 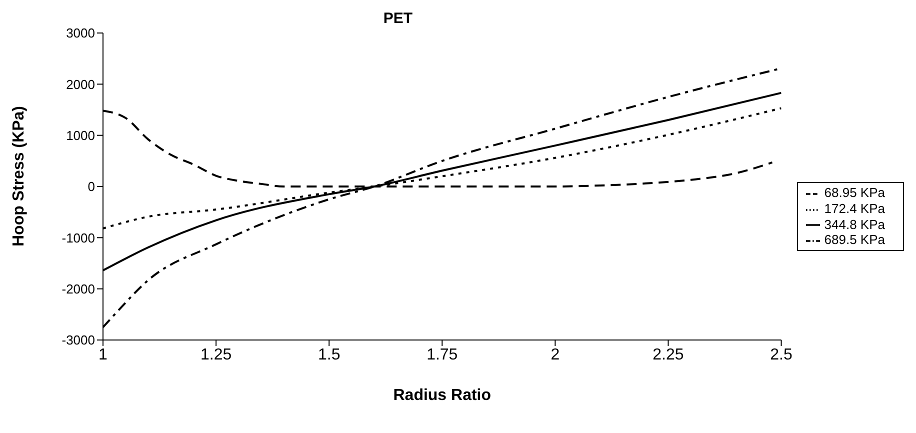 I want to click on y-tick-label: 0, so click(x=91, y=186).